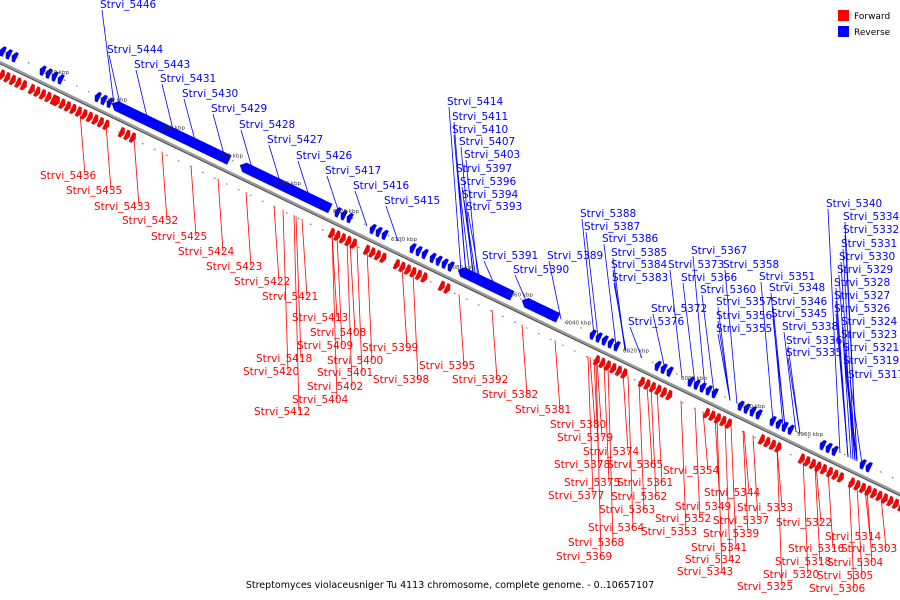 The image size is (900, 600). What do you see at coordinates (843, 31) in the screenshot?
I see `legend-reverse-swatch` at bounding box center [843, 31].